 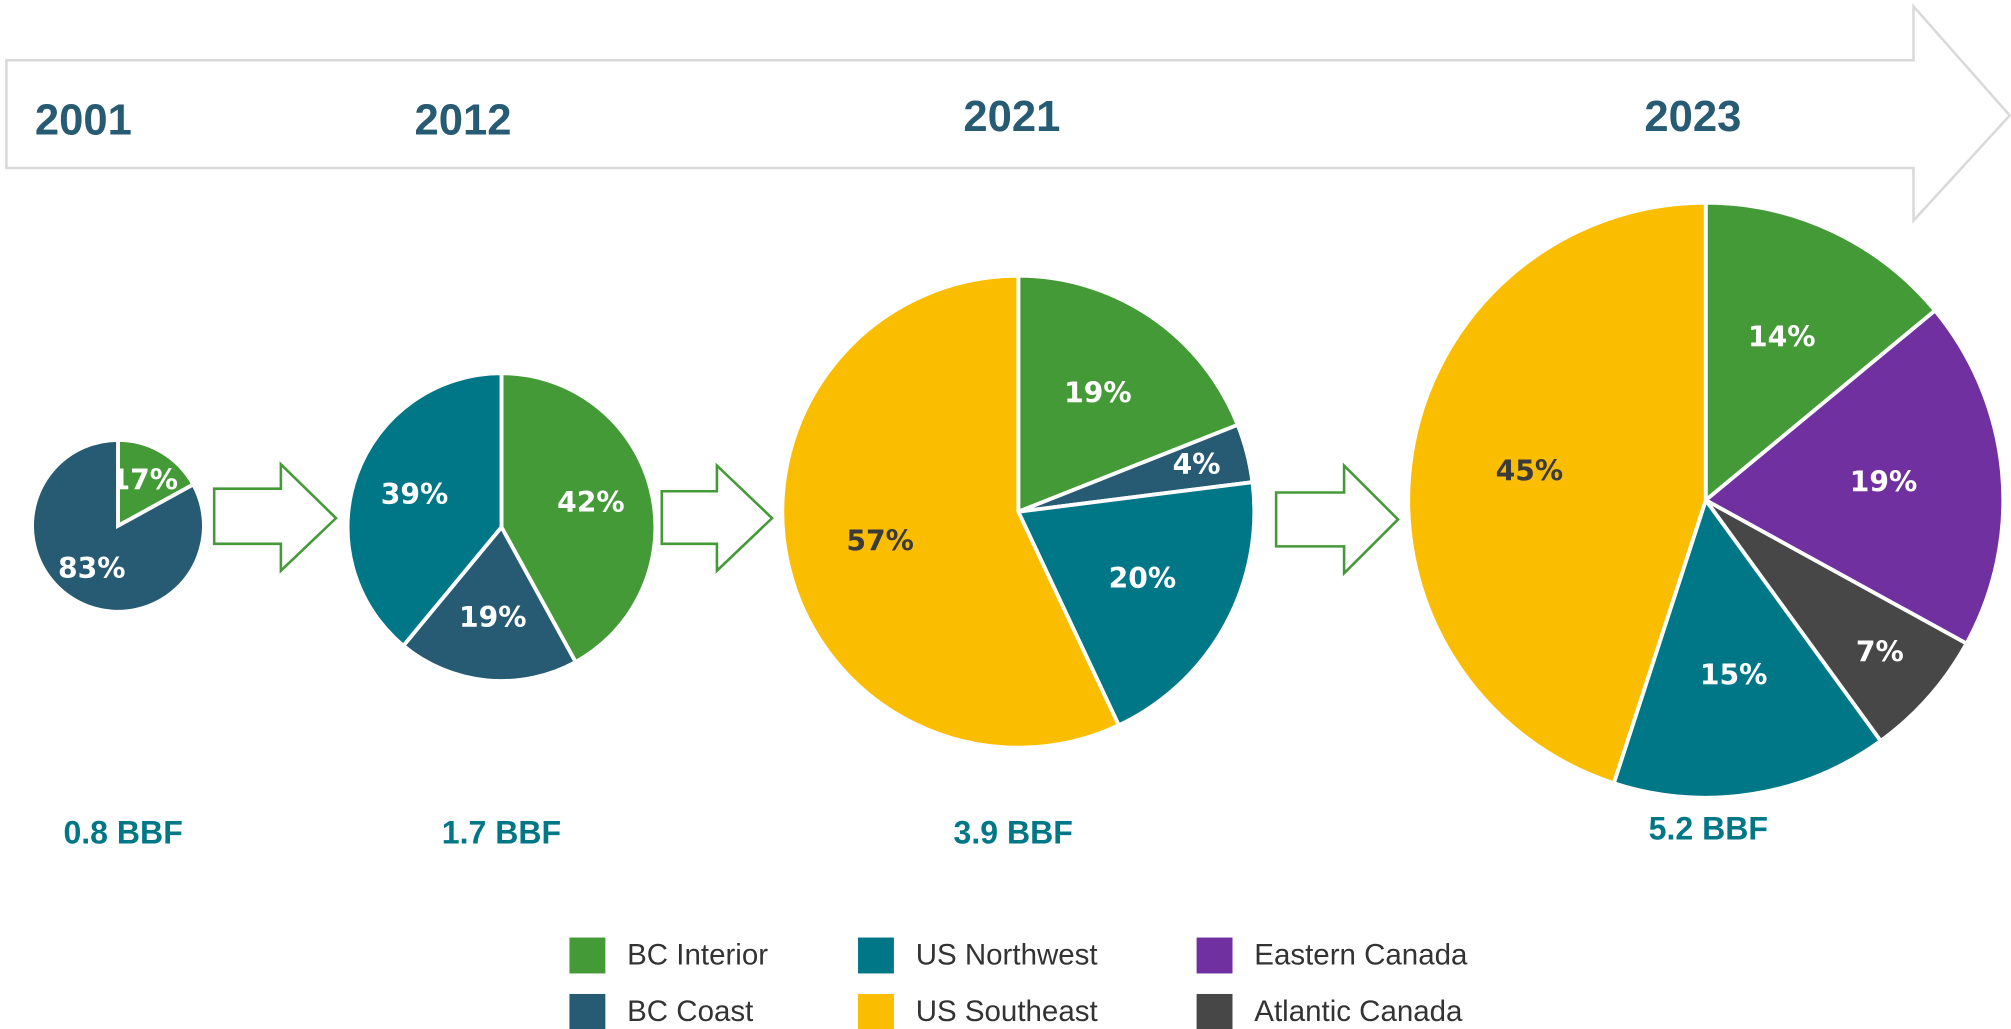 I want to click on total-caption: 5.2 BBF, so click(x=1708, y=829).